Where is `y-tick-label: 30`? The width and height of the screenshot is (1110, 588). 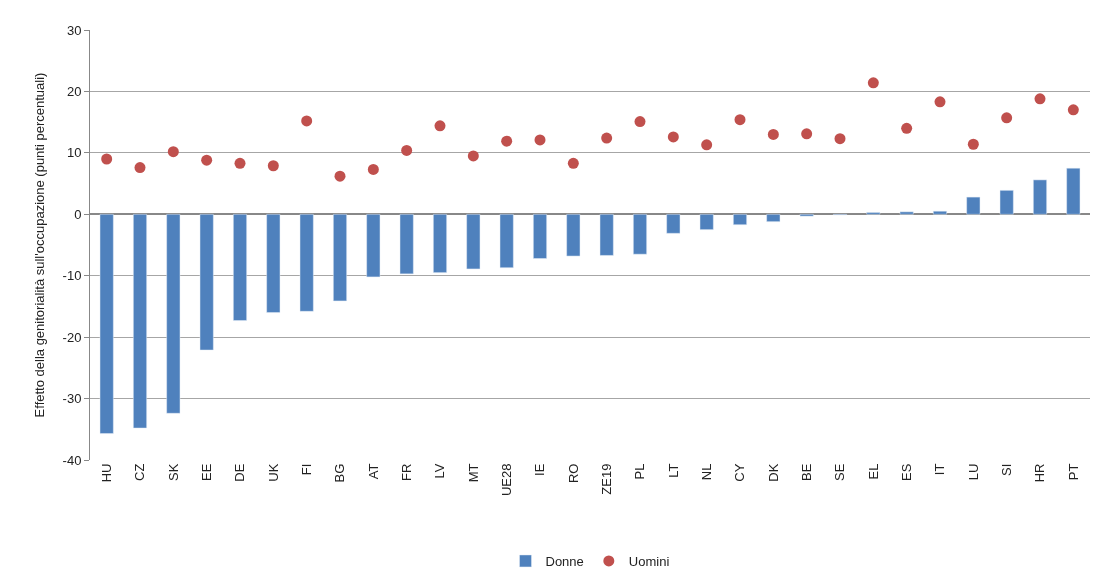 y-tick-label: 30 is located at coordinates (74, 30).